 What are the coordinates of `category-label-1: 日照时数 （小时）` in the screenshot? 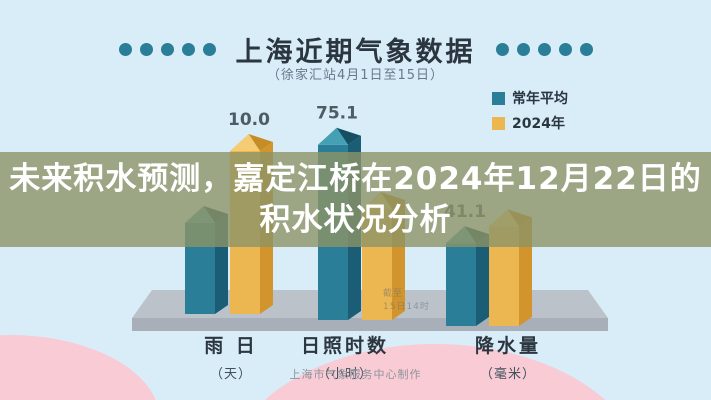 It's located at (345, 356).